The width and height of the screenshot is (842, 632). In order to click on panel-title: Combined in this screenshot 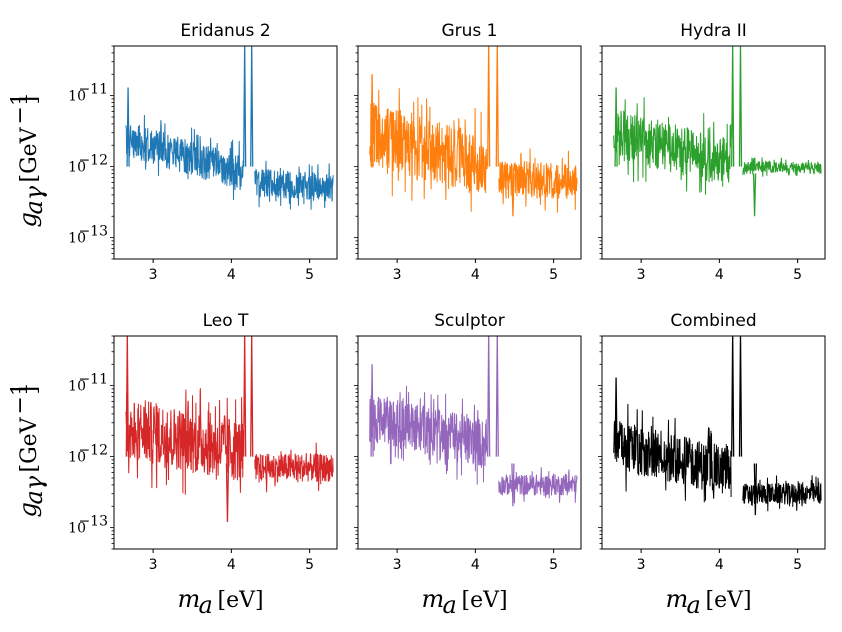, I will do `click(713, 321)`.